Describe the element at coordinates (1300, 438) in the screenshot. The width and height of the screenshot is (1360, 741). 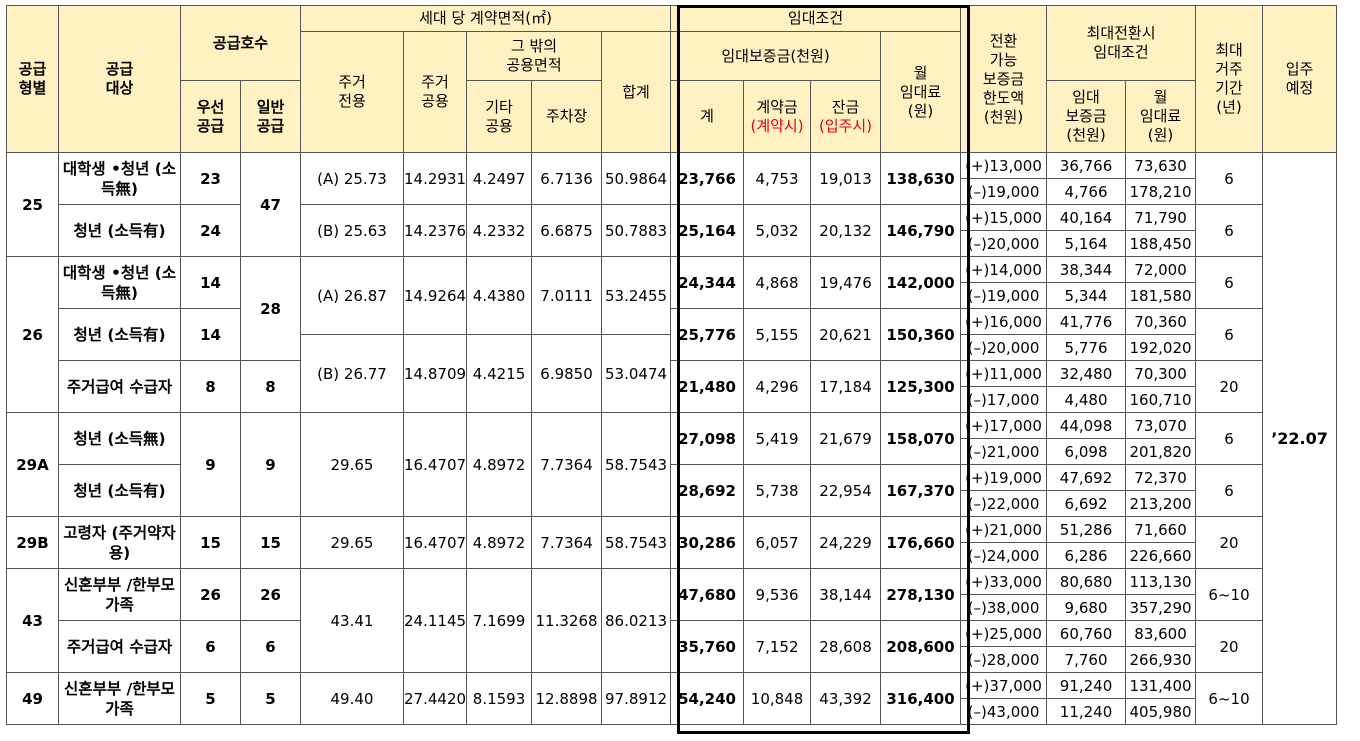
I see `move-in-date: ’22.07` at that location.